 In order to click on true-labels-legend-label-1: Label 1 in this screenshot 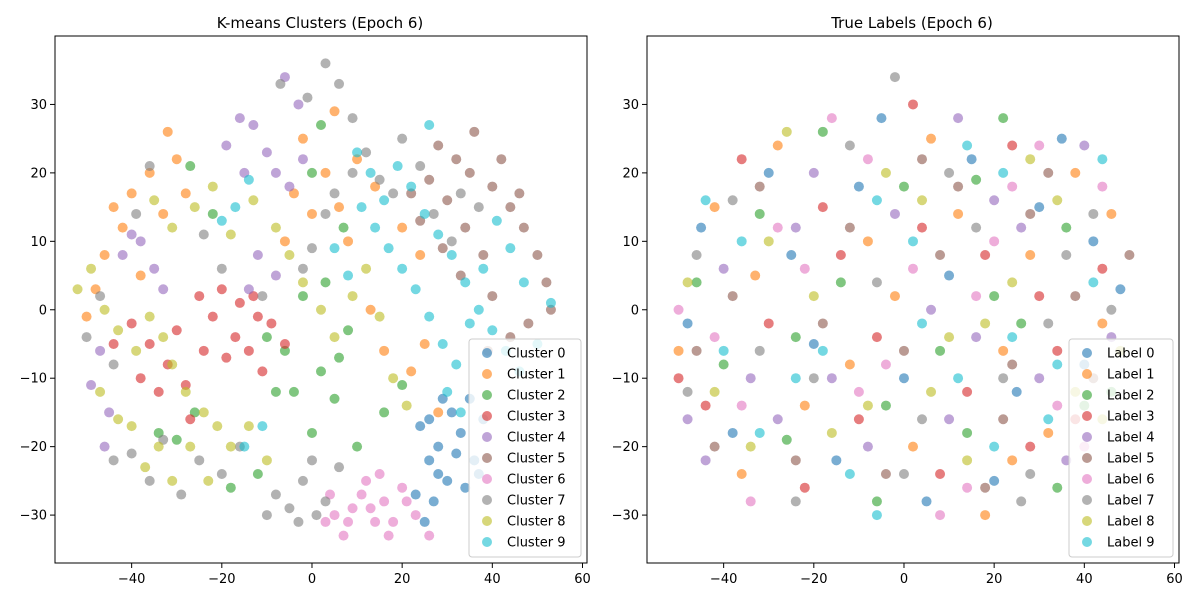, I will do `click(1130, 375)`.